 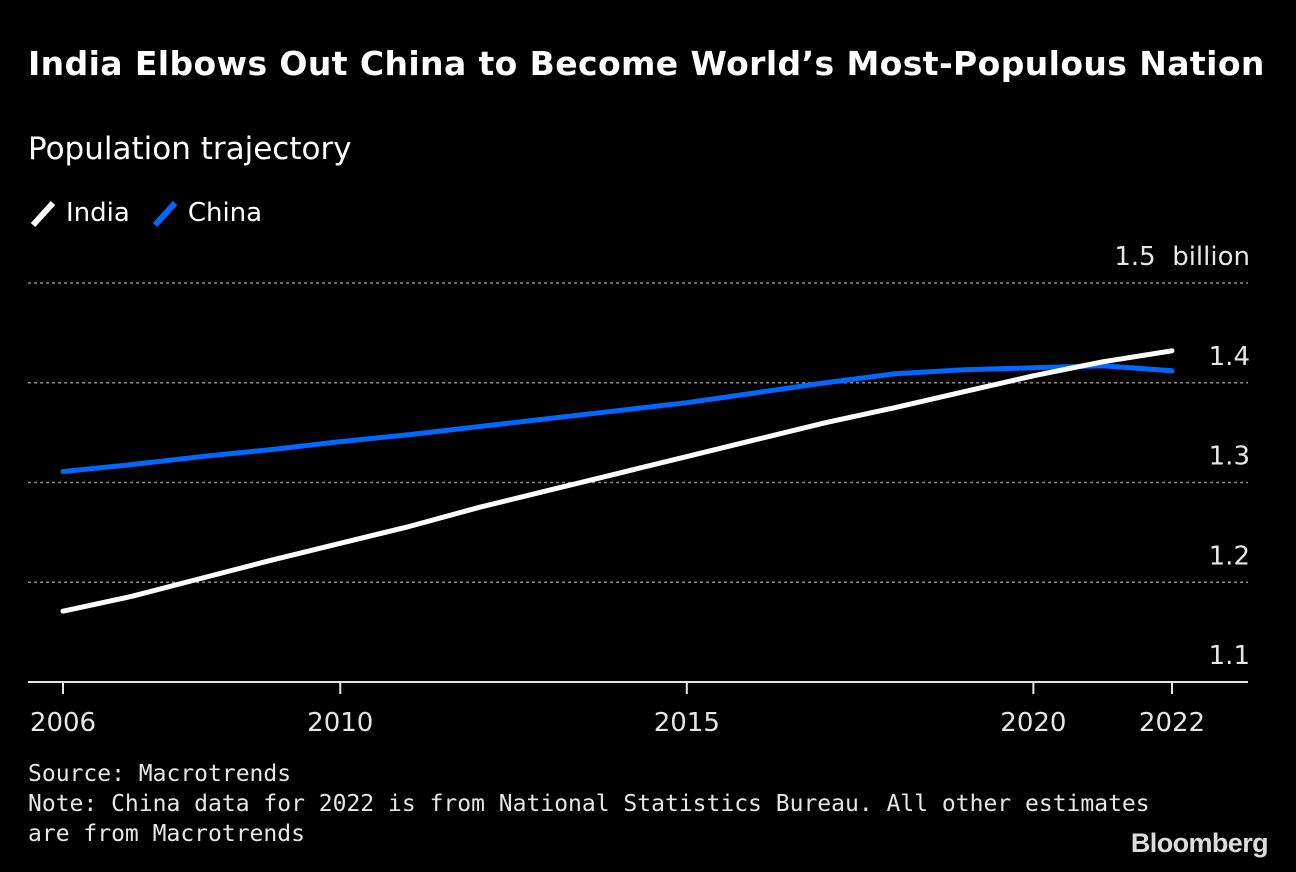 I want to click on y-tick-label-1: 1.4, so click(x=1229, y=357).